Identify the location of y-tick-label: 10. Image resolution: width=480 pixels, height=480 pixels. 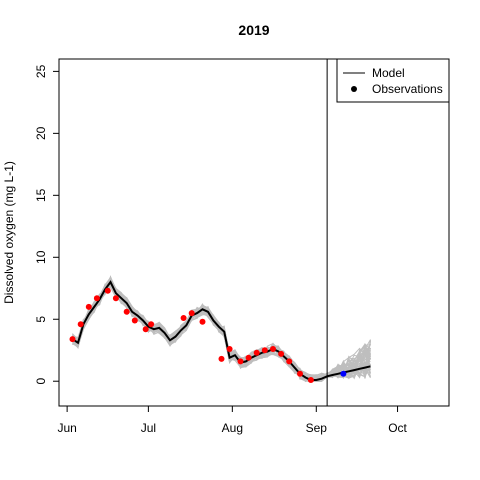
(41, 257).